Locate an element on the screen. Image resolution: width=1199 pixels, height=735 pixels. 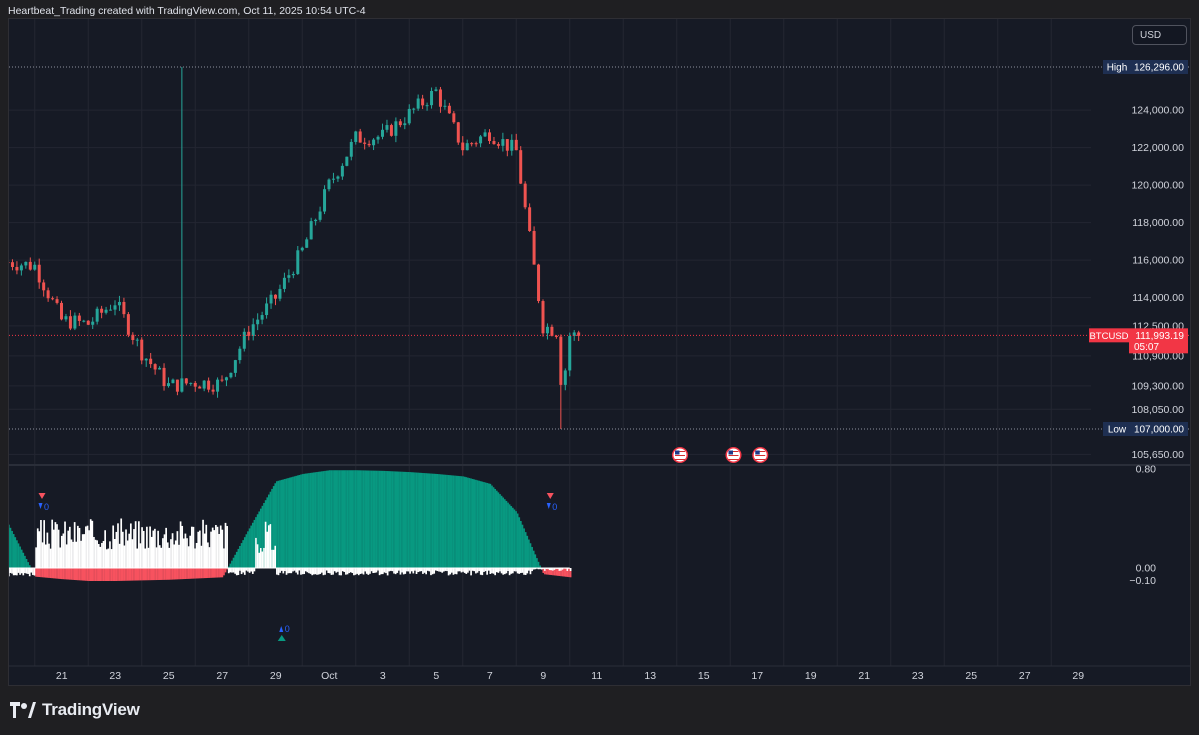
svg-text: Low is located at coordinates (1117, 430).